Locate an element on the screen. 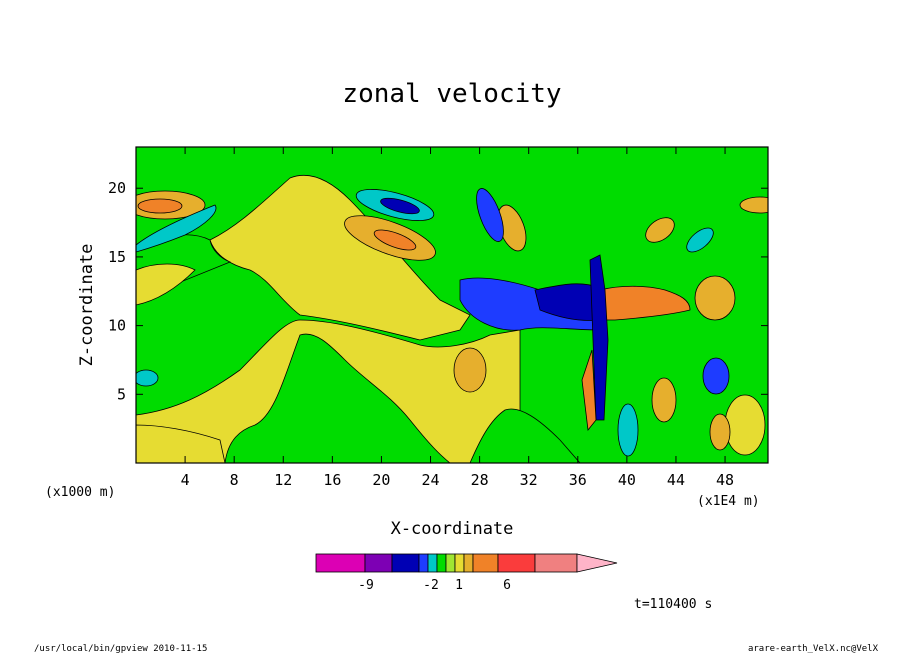  footer-right: arare-earth_VelX.nc@VelX is located at coordinates (813, 649).